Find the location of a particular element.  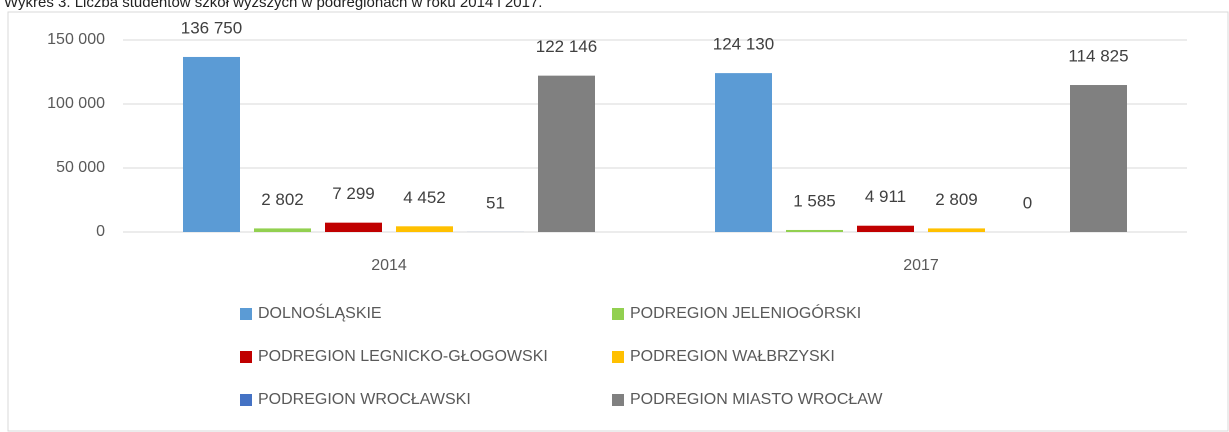

x-tick-label: 2017 is located at coordinates (921, 265).